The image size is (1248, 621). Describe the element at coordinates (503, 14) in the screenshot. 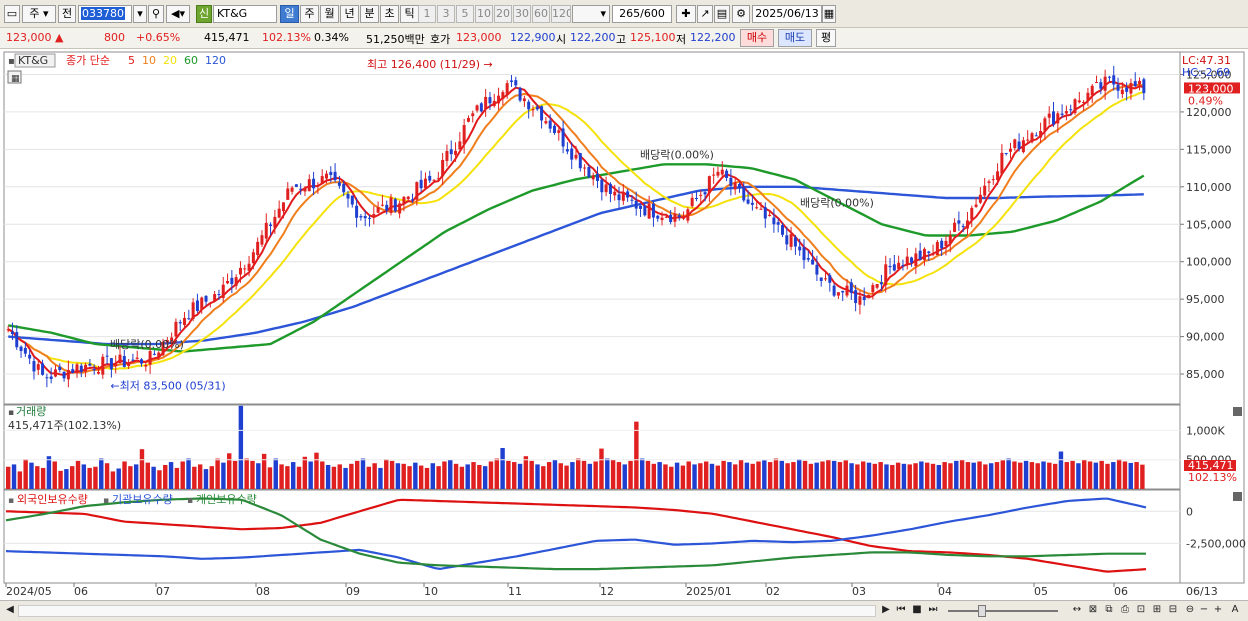

I see `interval-button-4: 20` at that location.